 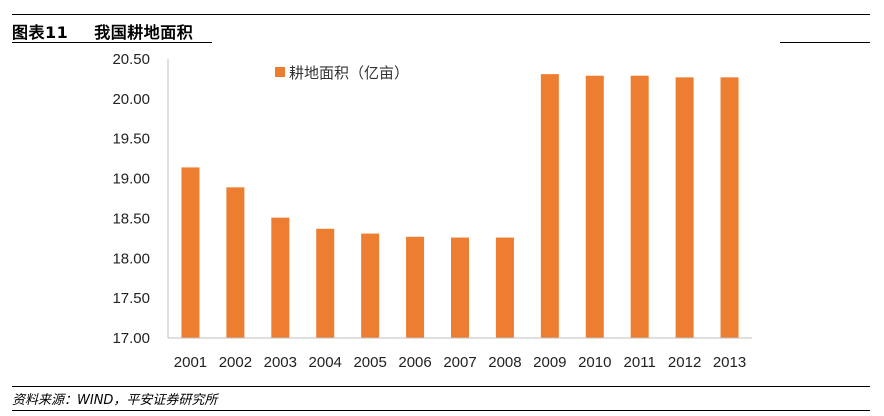 I want to click on y-tick-label: 19.50, so click(x=131, y=139).